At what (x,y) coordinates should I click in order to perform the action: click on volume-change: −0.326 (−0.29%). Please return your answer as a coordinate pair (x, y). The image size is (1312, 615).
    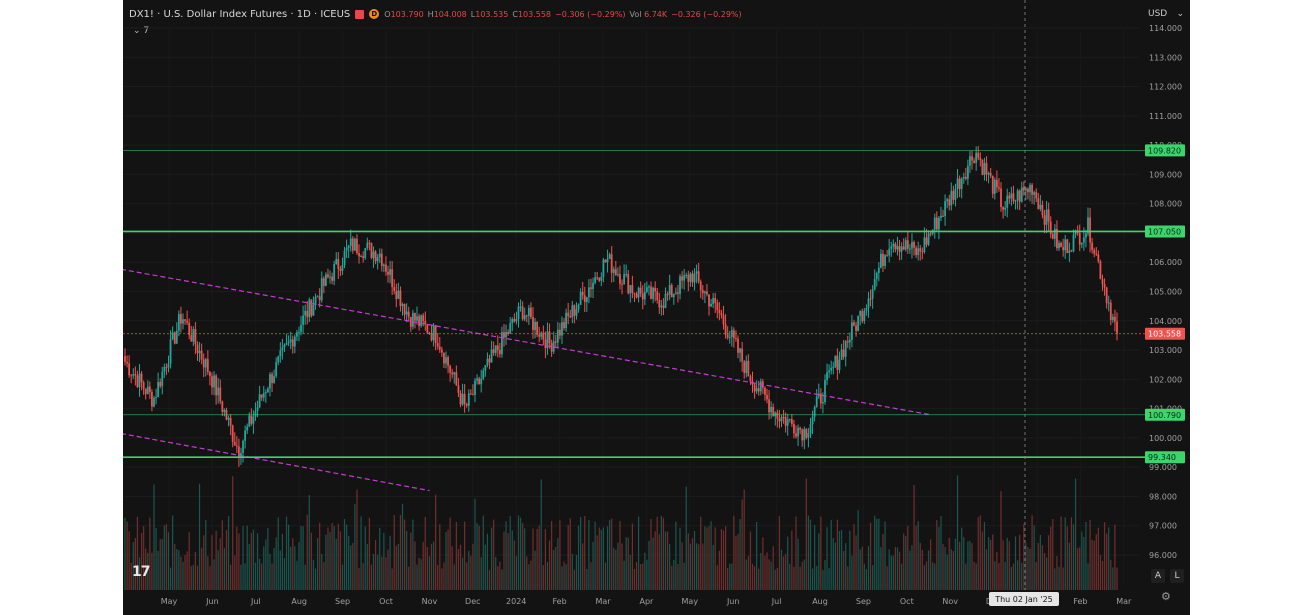
    Looking at the image, I should click on (706, 14).